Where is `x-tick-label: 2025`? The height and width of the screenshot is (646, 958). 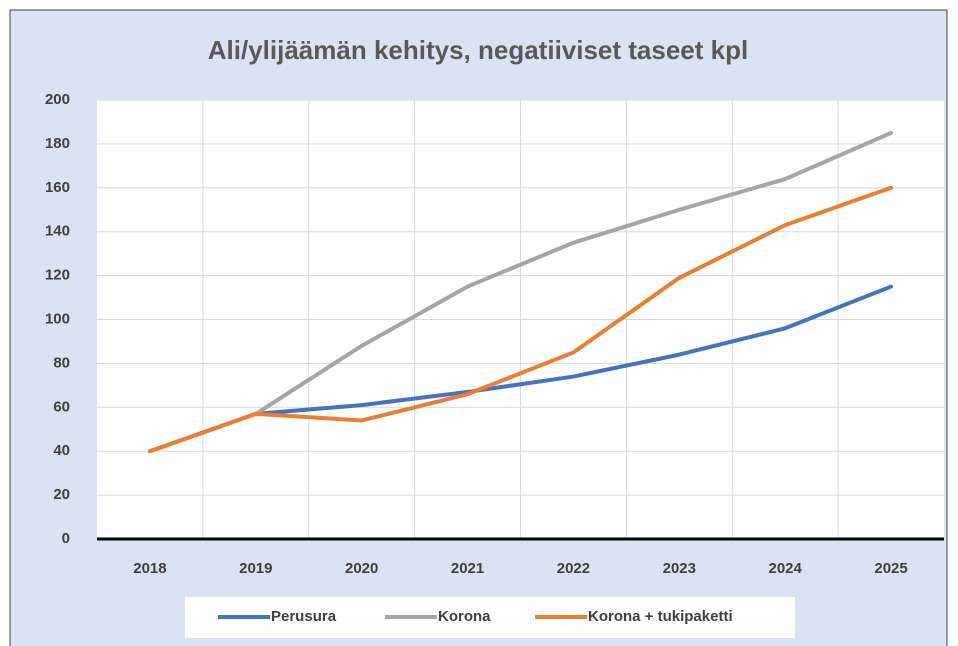
x-tick-label: 2025 is located at coordinates (890, 568).